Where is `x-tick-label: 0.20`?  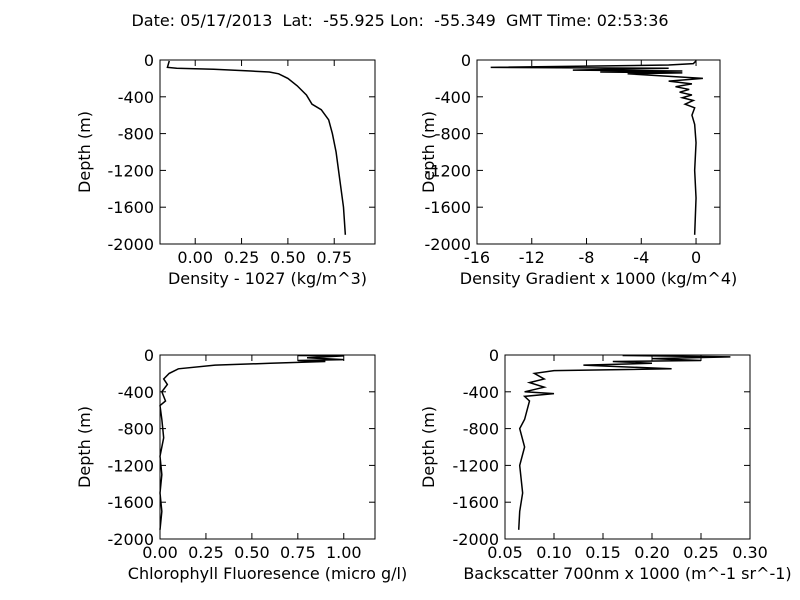 x-tick-label: 0.20 is located at coordinates (652, 552).